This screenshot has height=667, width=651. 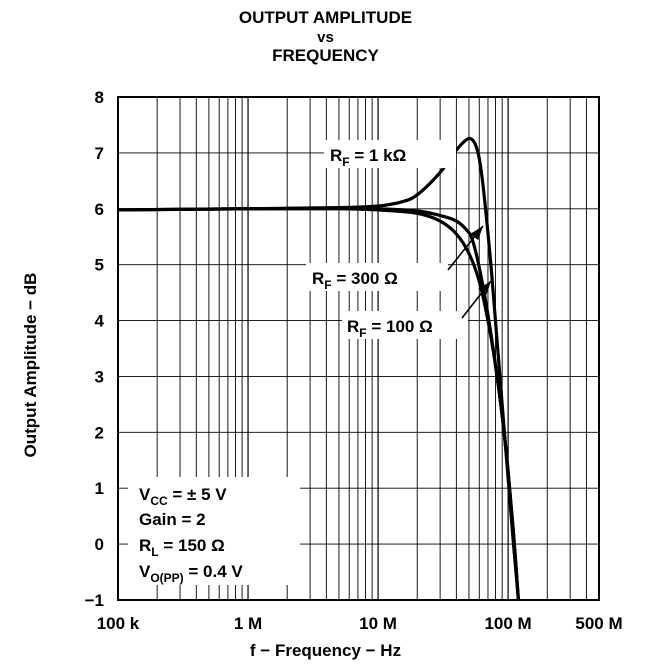 What do you see at coordinates (318, 278) in the screenshot?
I see `annotation-label-2-main: R` at bounding box center [318, 278].